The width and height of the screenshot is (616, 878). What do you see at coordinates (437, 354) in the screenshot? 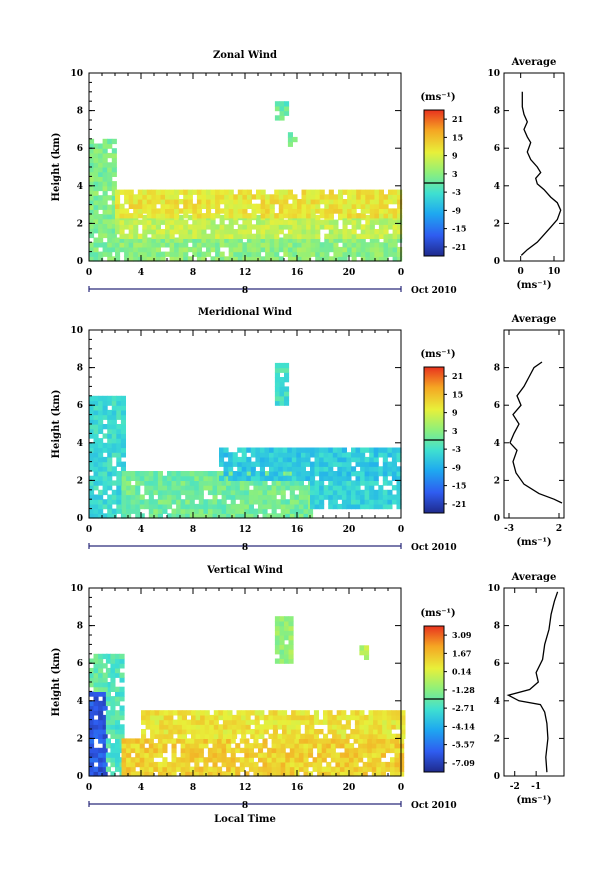
I see `colorbar-unit: (ms⁻¹)` at bounding box center [437, 354].